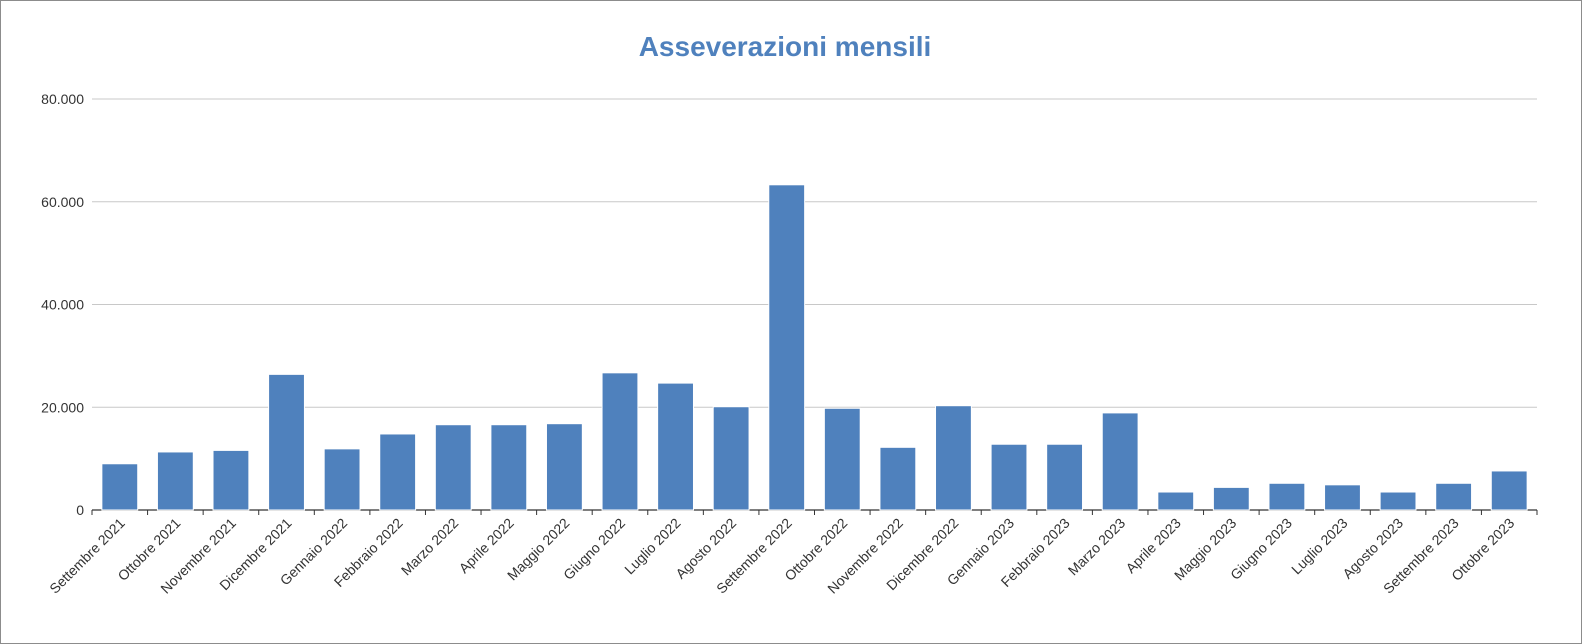 Image resolution: width=1582 pixels, height=644 pixels. Describe the element at coordinates (80, 510) in the screenshot. I see `y-tick-label: 0` at that location.